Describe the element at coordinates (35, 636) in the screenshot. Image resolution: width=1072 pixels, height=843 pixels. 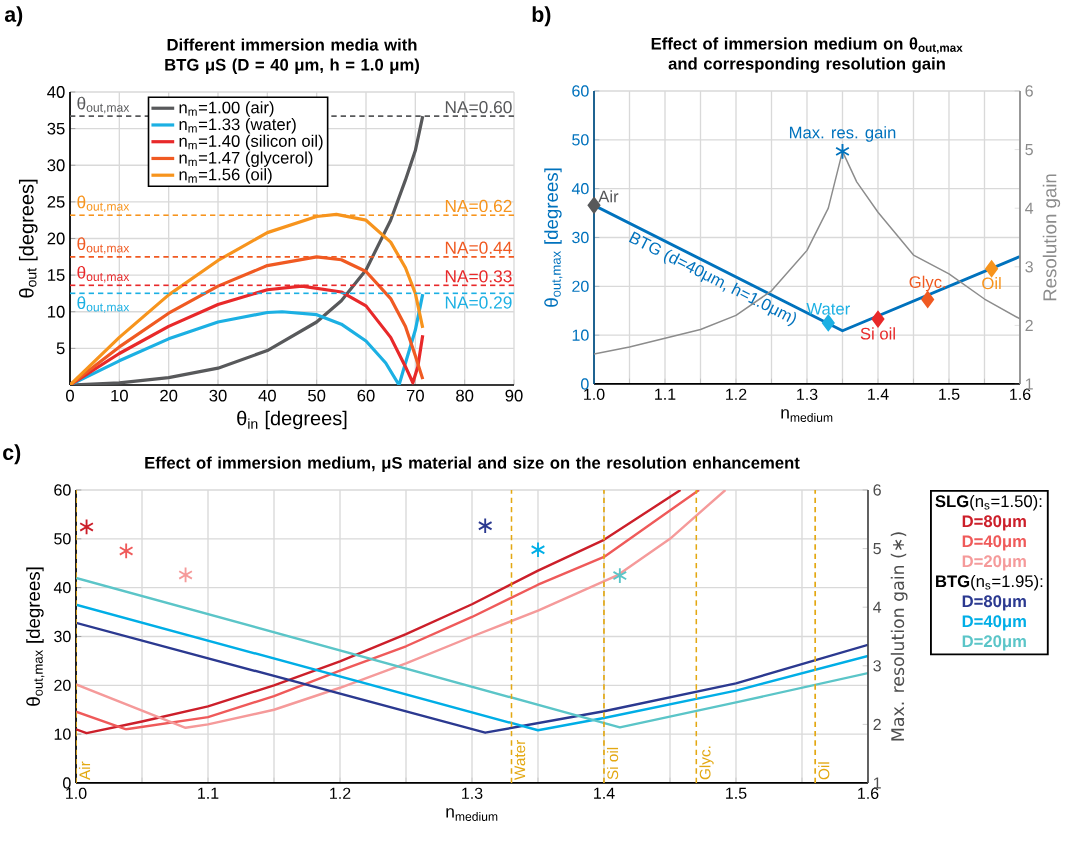
I see `y-axis-title: θ$_{out,max}$ [degrees]` at that location.